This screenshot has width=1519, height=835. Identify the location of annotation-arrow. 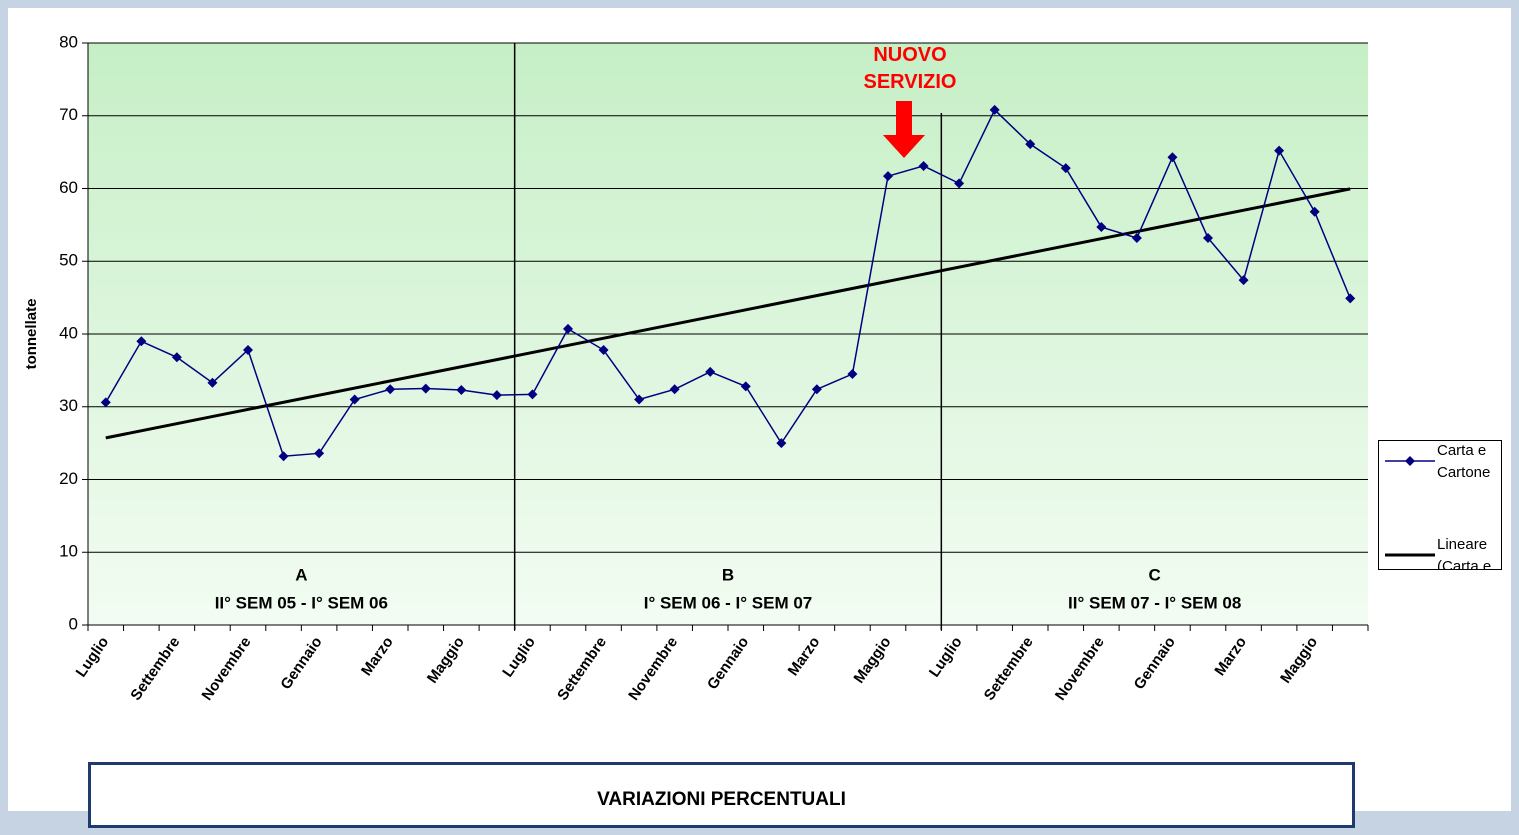
(904, 129).